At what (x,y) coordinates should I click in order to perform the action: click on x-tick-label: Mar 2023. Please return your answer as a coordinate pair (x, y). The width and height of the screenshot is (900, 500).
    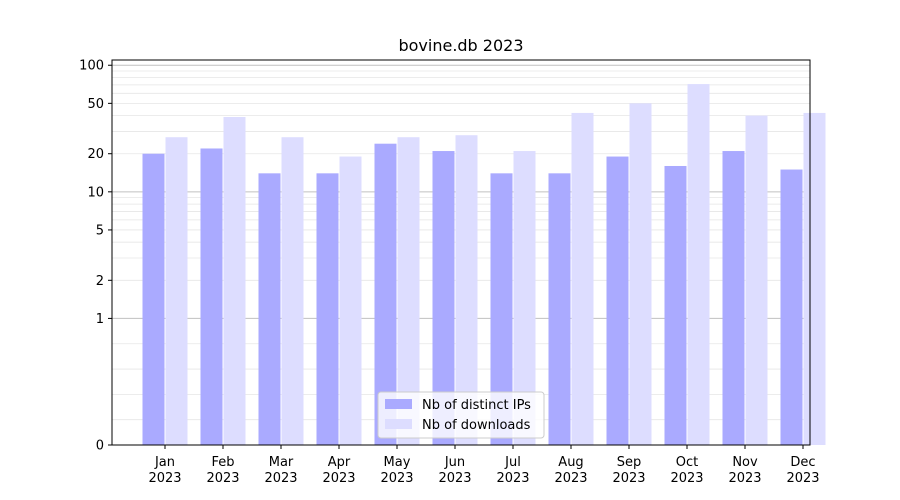
    Looking at the image, I should click on (280, 470).